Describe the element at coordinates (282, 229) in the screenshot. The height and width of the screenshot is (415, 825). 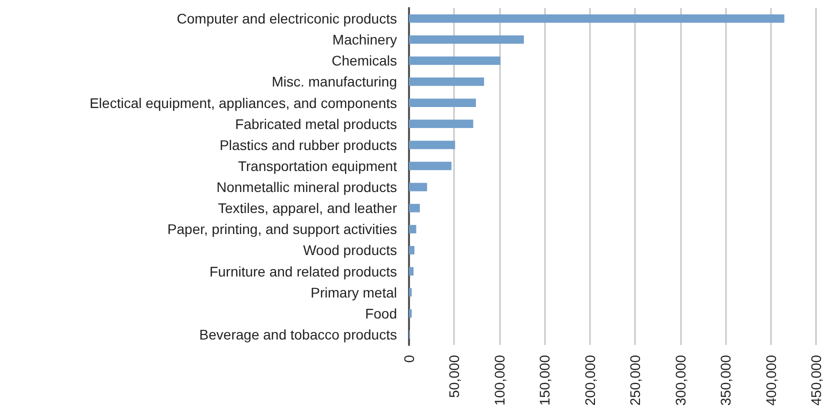
I see `y-tick-label: Paper, printing, and support activities` at that location.